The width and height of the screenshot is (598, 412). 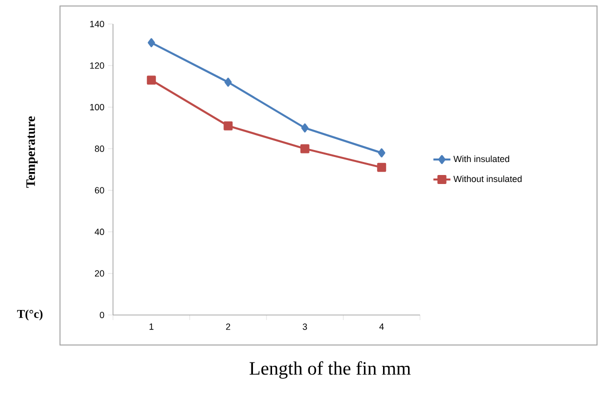 I want to click on y-axis-title: Temperature, so click(x=32, y=152).